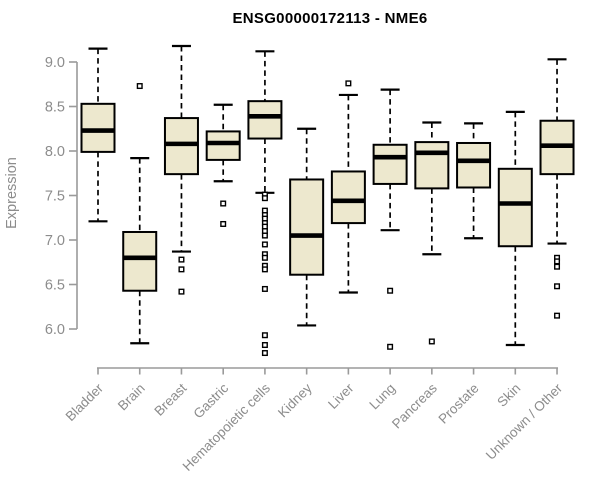 The height and width of the screenshot is (500, 600). I want to click on x-tick-label: Lung, so click(382, 397).